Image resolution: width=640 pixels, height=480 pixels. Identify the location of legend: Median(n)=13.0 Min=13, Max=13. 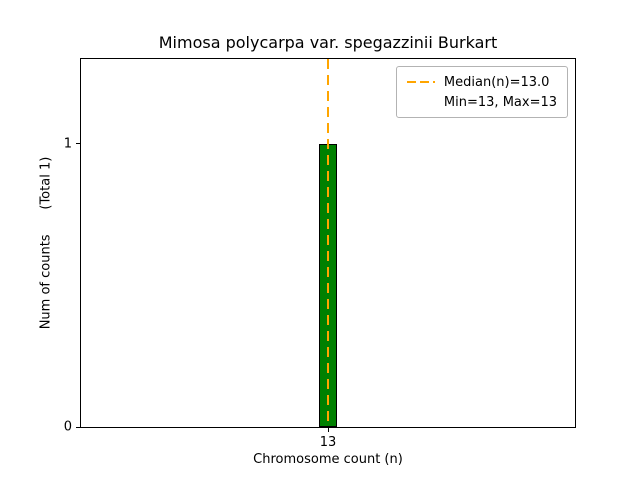
(481, 92).